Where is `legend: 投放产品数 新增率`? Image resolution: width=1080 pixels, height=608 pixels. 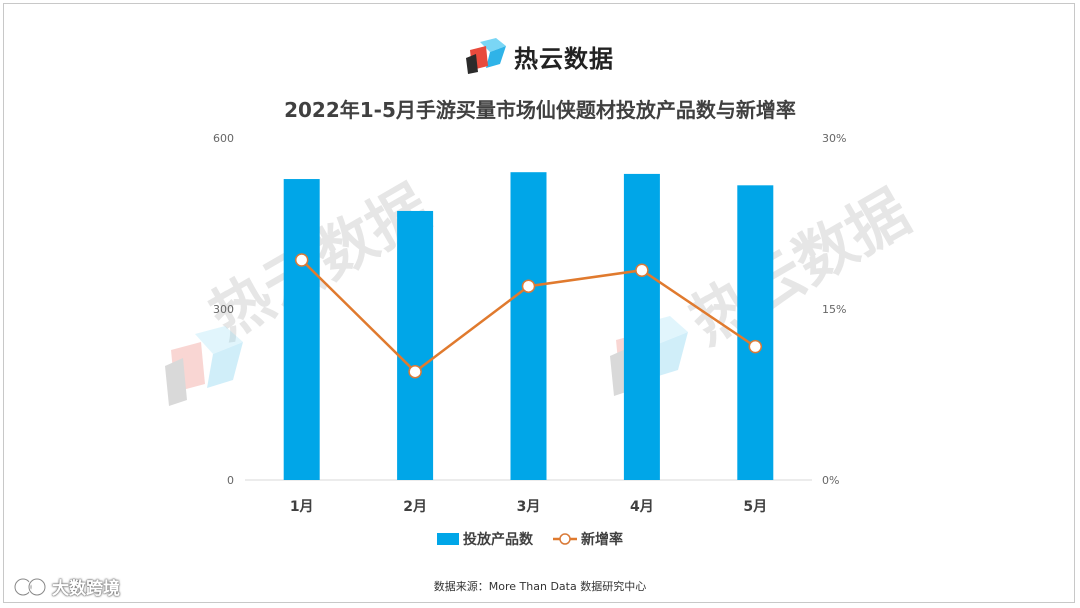 legend: 投放产品数 新增率 is located at coordinates (530, 539).